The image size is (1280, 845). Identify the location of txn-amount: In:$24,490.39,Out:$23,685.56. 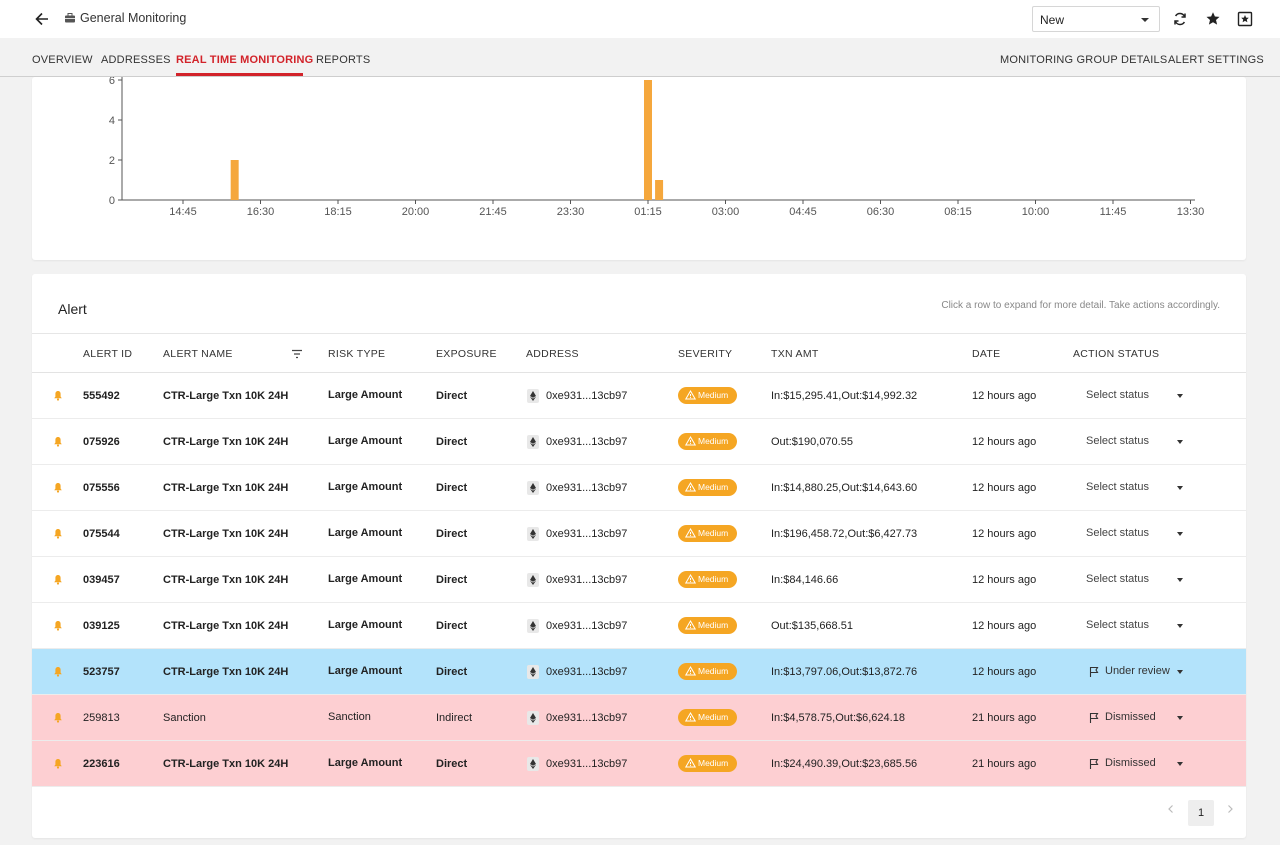
(844, 764).